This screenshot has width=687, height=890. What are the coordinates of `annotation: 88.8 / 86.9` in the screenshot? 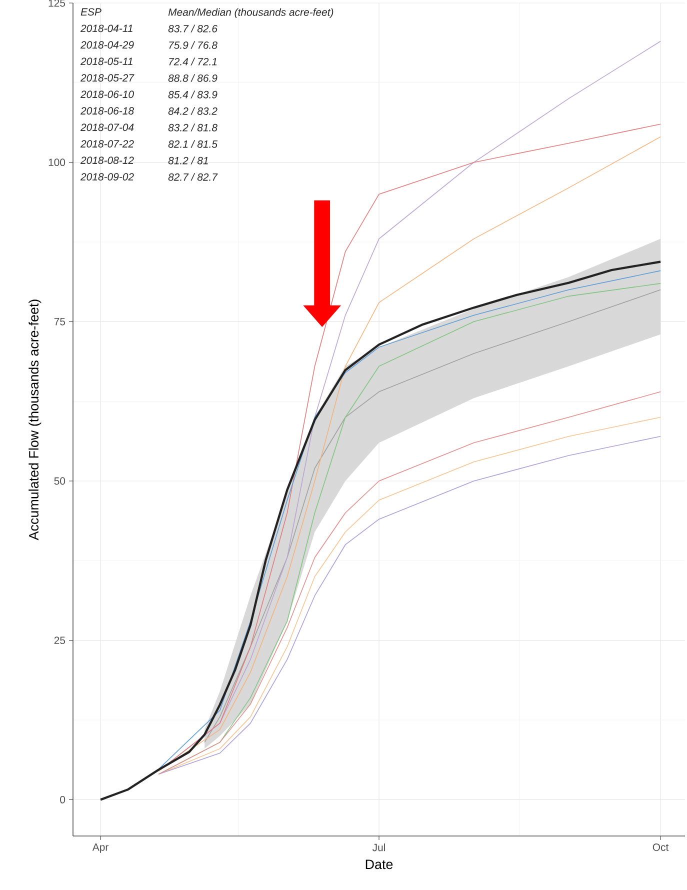 It's located at (193, 78).